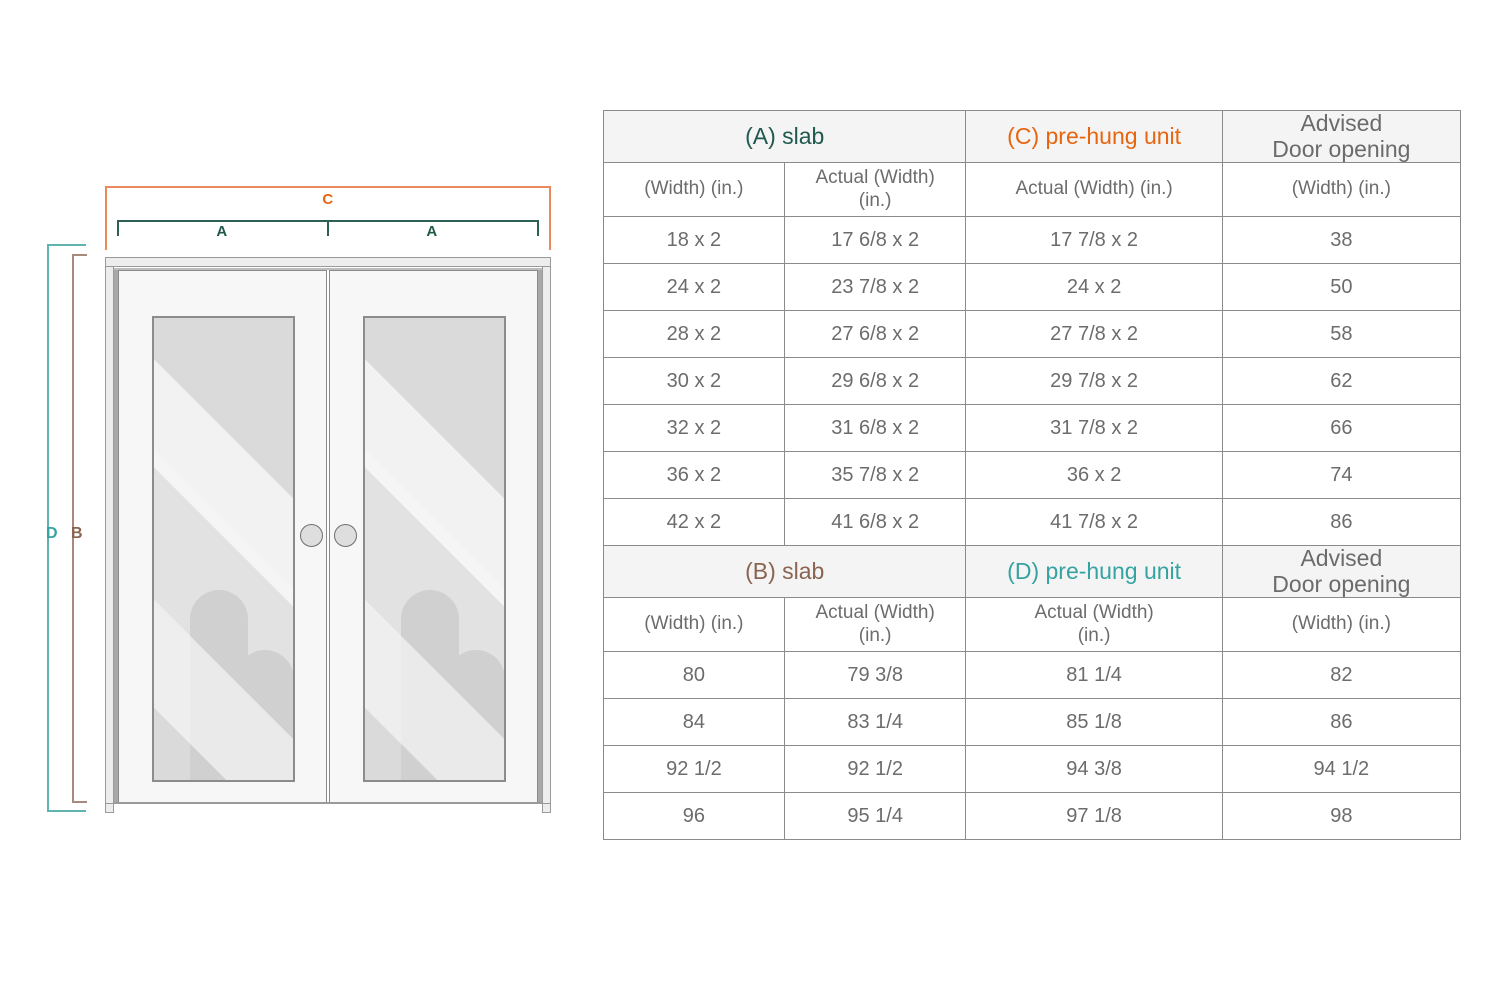  I want to click on table-row: 24 x 2 23 7/8 x 2 24 x 2 50, so click(1032, 287).